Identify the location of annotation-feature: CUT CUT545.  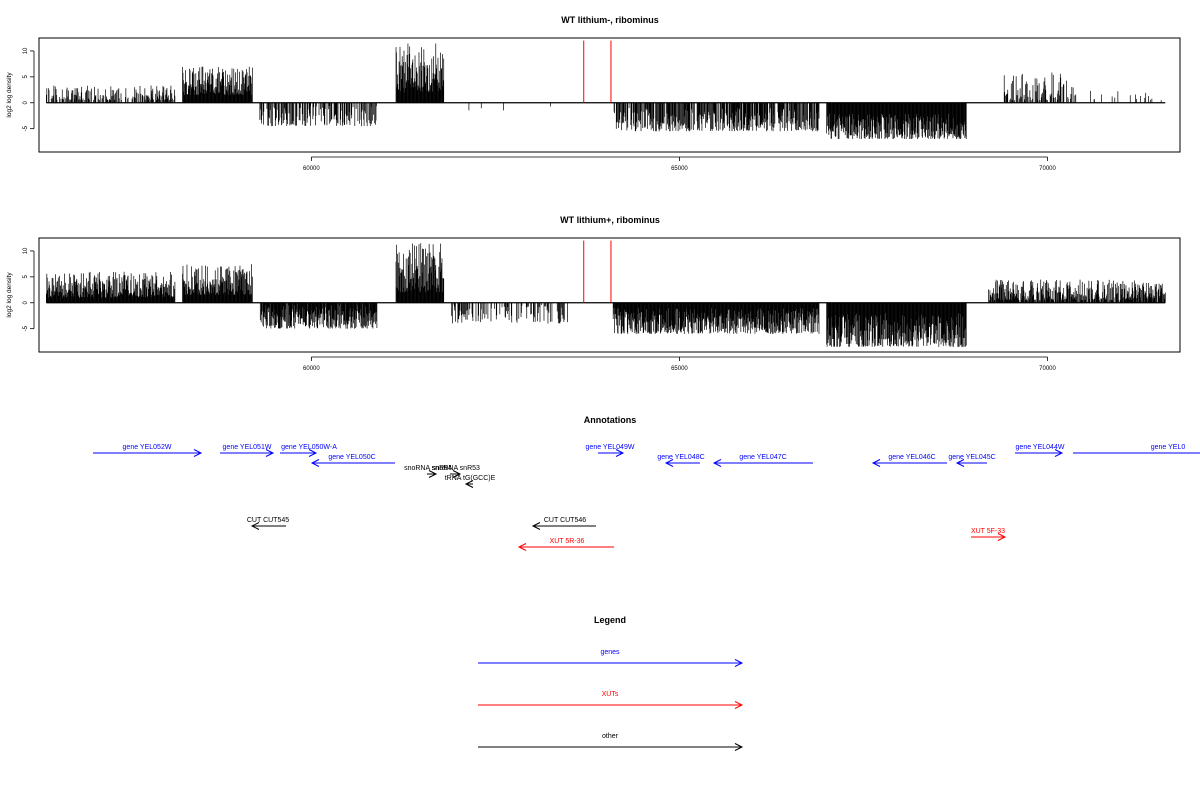
(268, 523).